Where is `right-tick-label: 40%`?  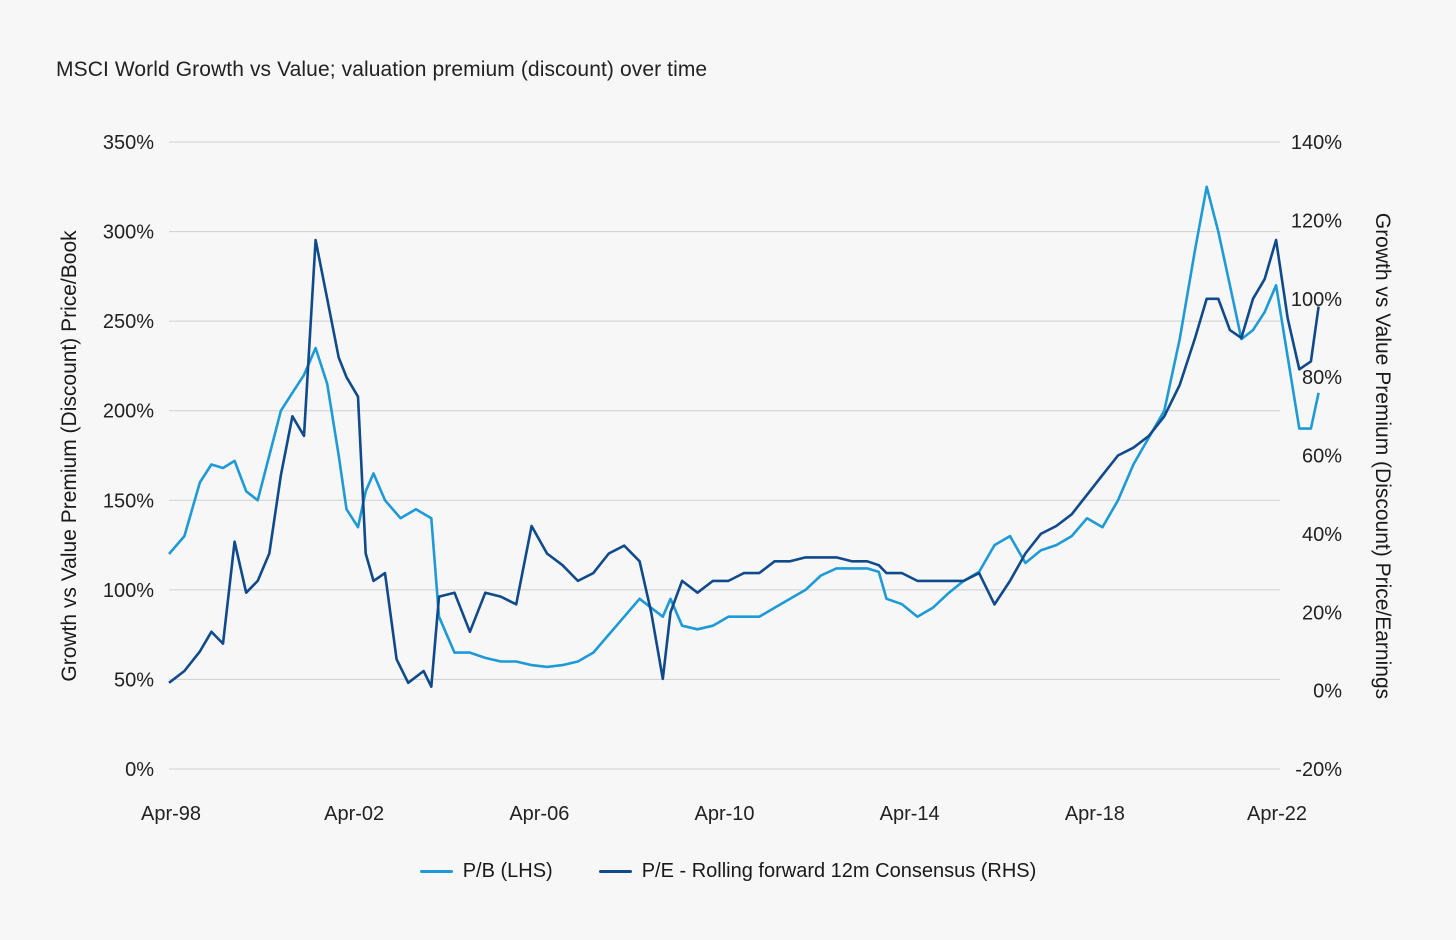
right-tick-label: 40% is located at coordinates (1322, 535).